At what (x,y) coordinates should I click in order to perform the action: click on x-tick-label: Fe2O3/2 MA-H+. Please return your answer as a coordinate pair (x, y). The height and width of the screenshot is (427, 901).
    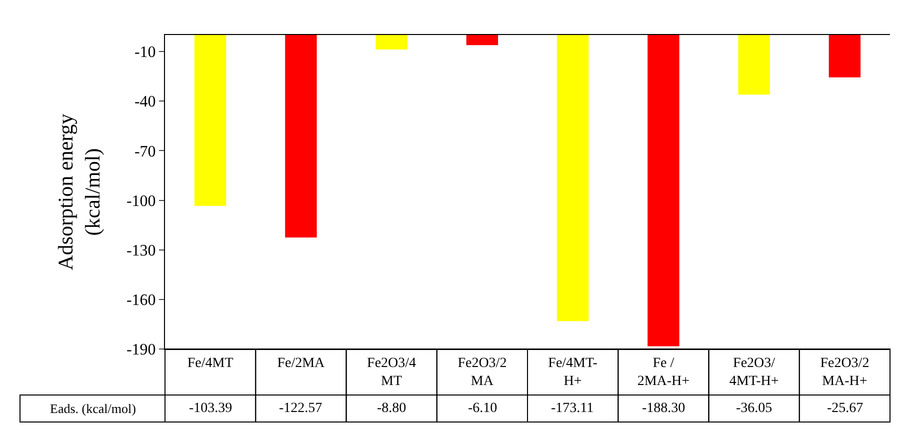
    Looking at the image, I should click on (845, 372).